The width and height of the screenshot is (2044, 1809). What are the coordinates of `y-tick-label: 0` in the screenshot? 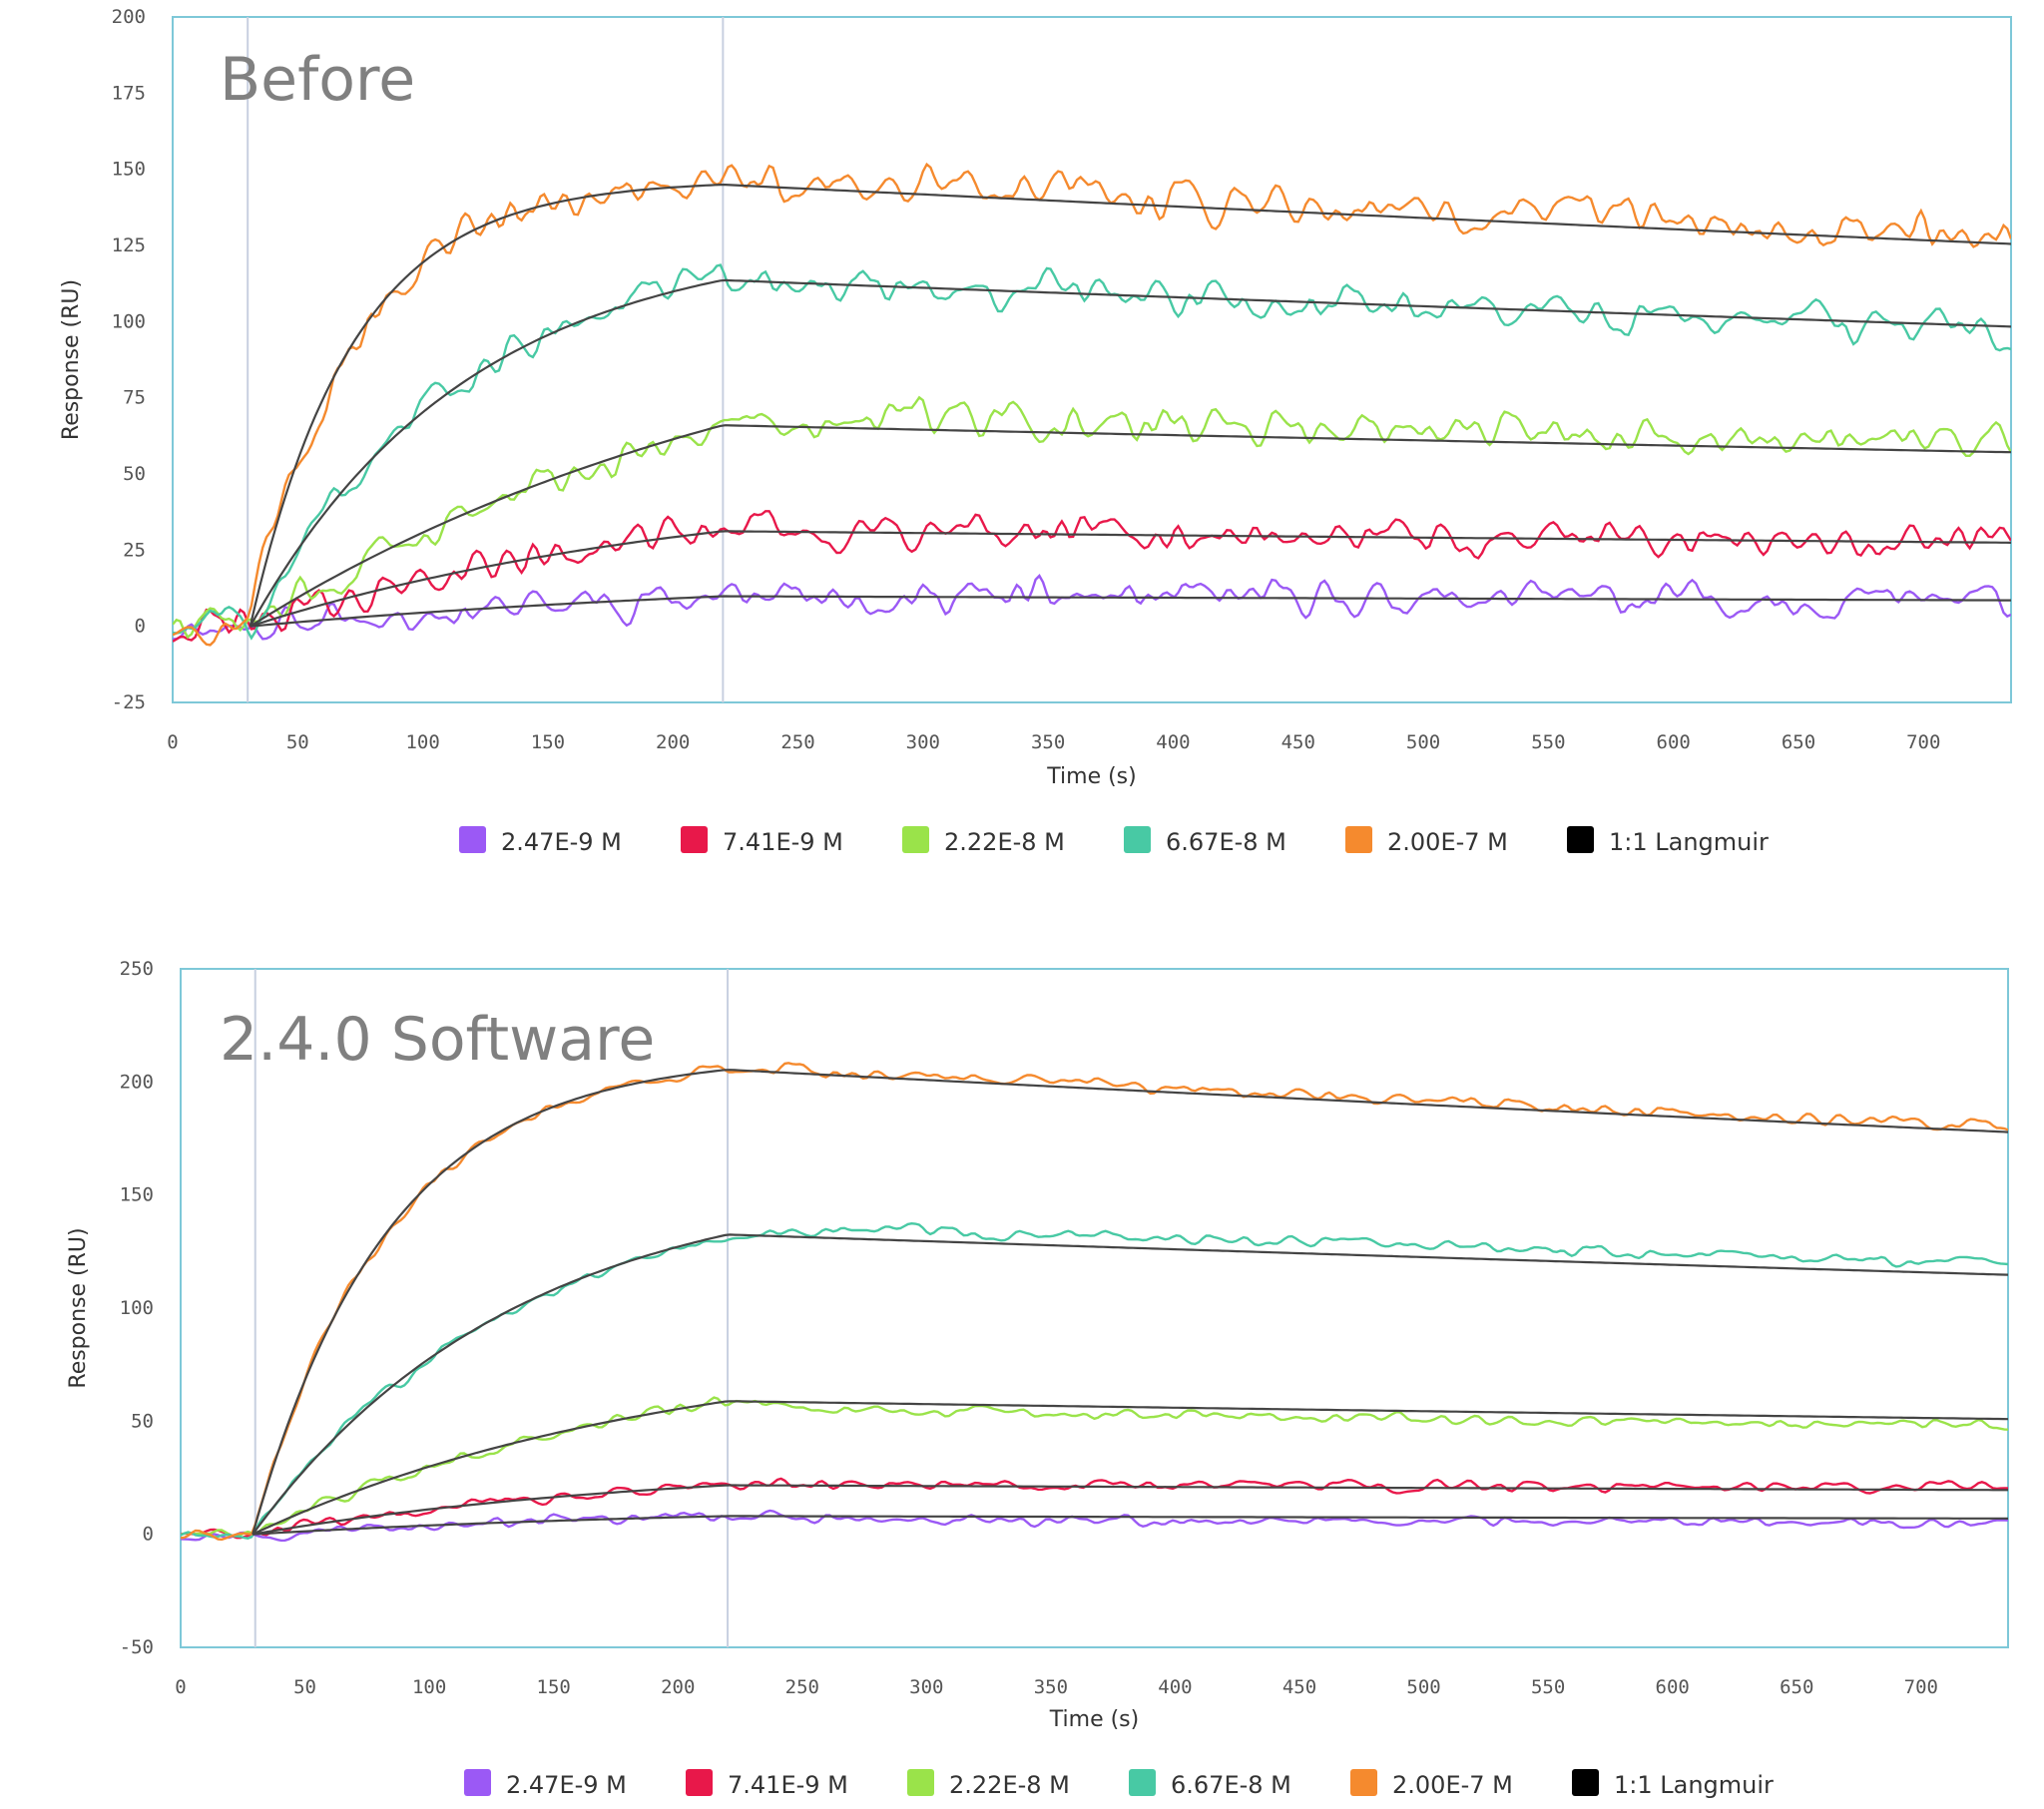 It's located at (148, 1535).